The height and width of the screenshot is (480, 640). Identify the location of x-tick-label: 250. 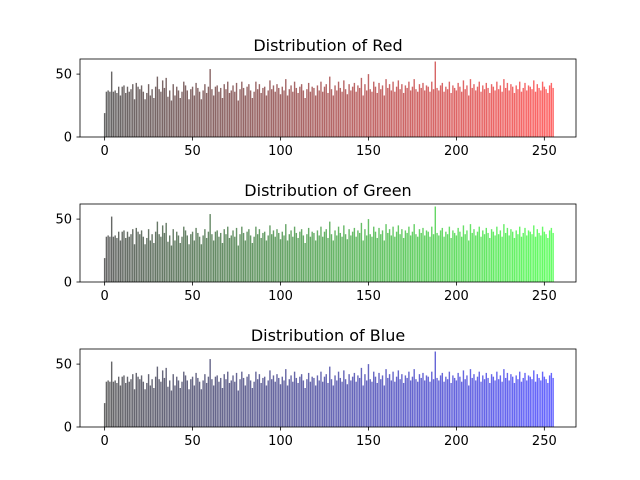
(544, 441).